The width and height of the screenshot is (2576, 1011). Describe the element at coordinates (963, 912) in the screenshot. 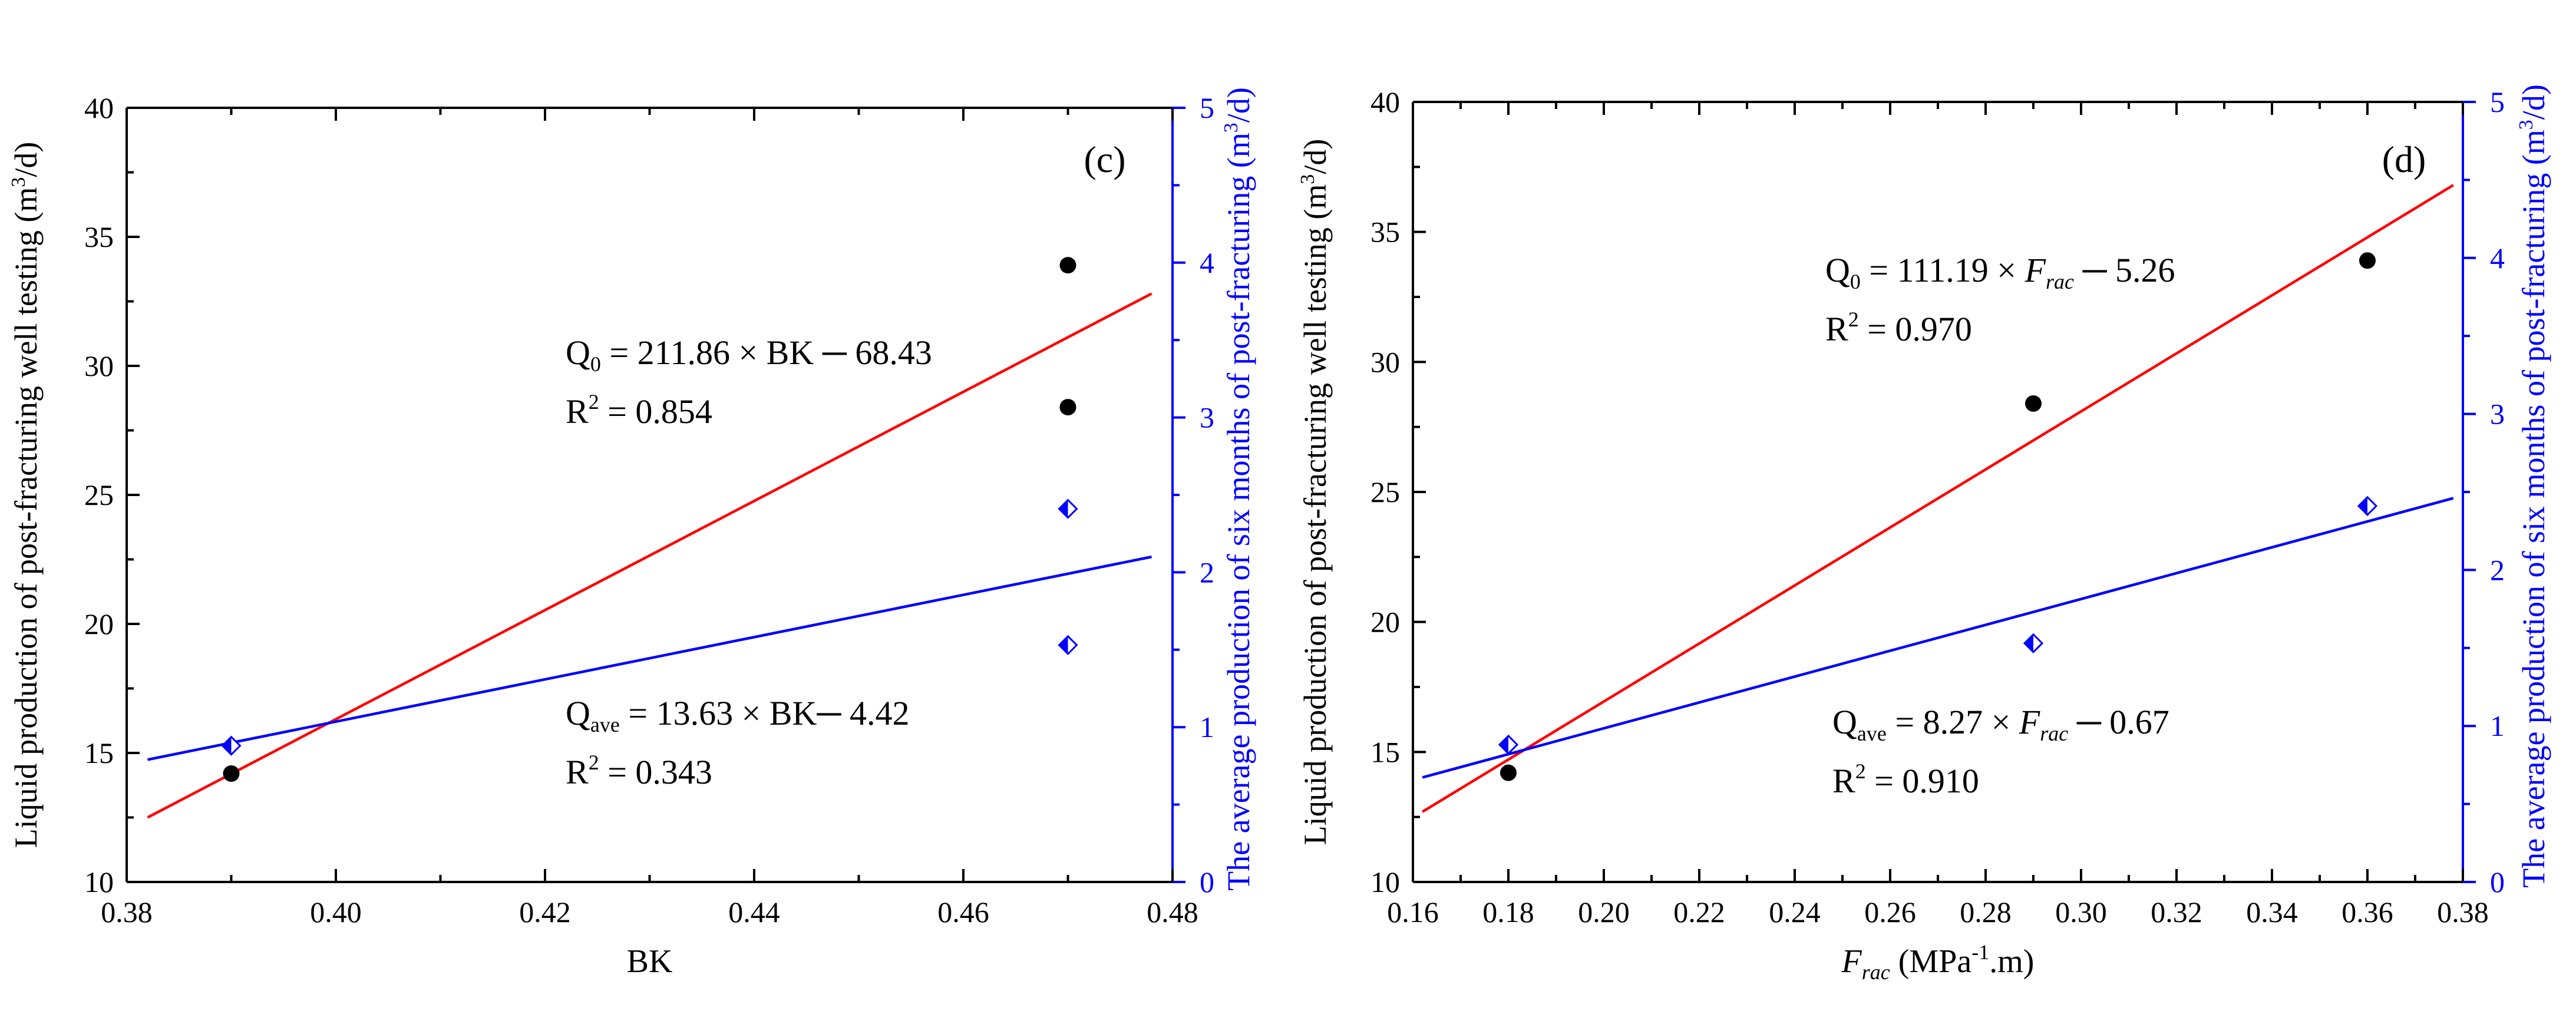

I see `x-tick-label: 0.46` at that location.